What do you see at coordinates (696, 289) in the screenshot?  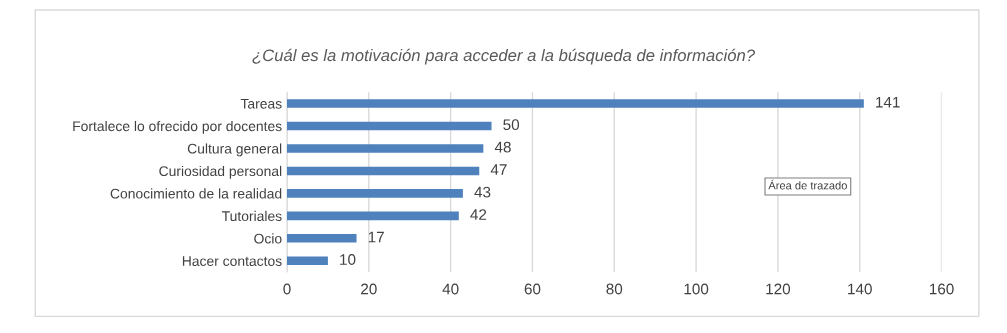 I see `x-tick-label: 100` at bounding box center [696, 289].